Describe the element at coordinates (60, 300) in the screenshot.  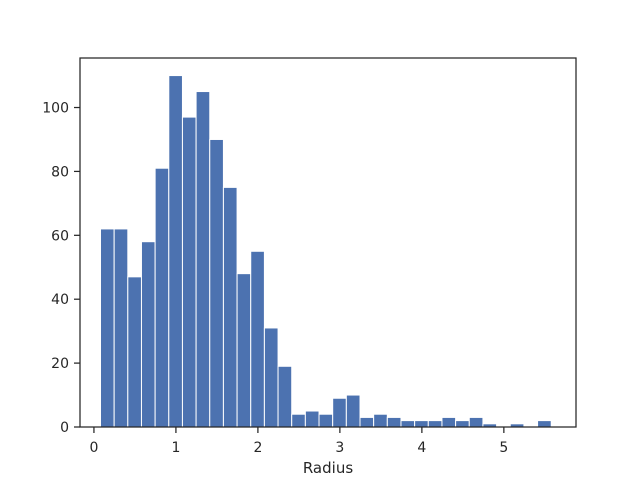
I see `y-tick-label: 40` at that location.